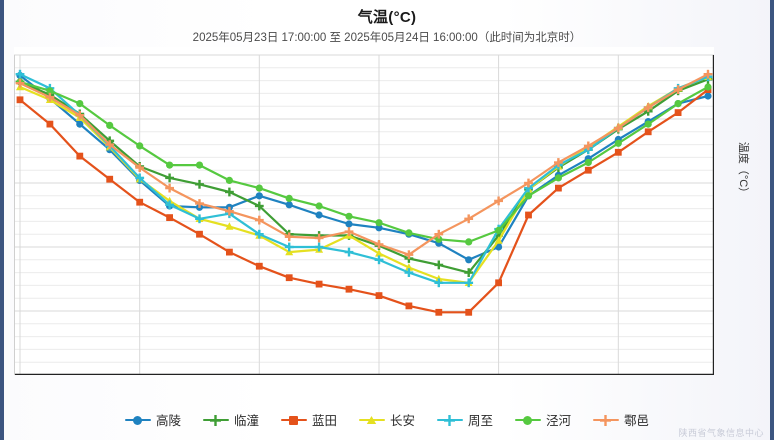 The width and height of the screenshot is (774, 440). What do you see at coordinates (465, 419) in the screenshot?
I see `legend-item-周至: 周至` at bounding box center [465, 419].